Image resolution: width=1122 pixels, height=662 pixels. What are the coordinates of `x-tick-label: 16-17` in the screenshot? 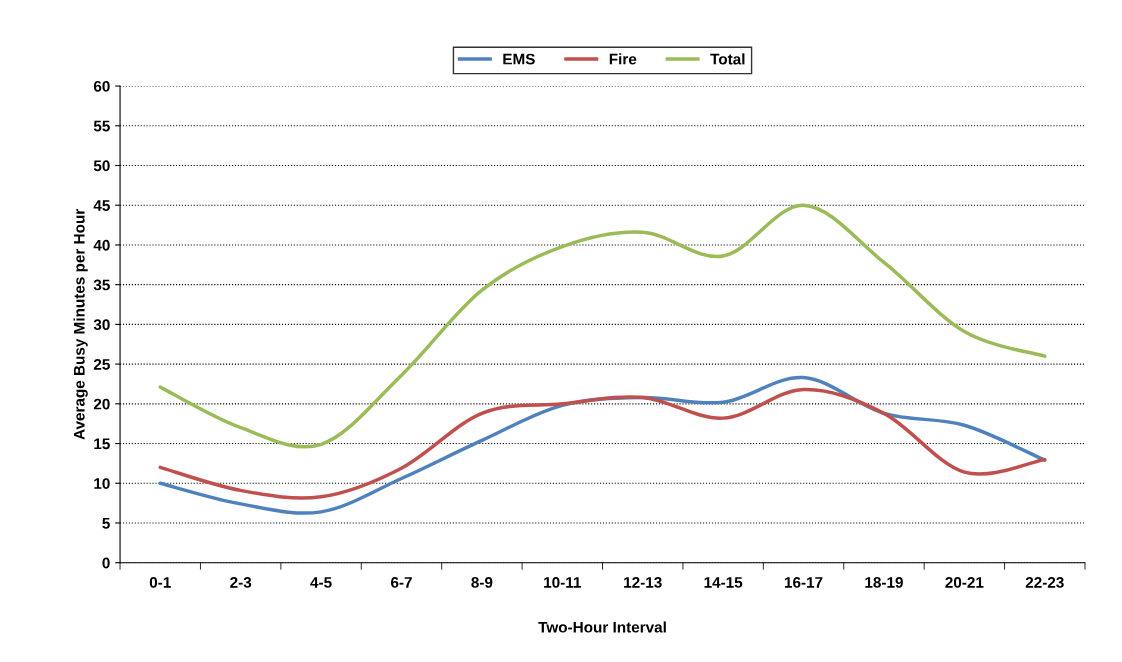 It's located at (803, 582).